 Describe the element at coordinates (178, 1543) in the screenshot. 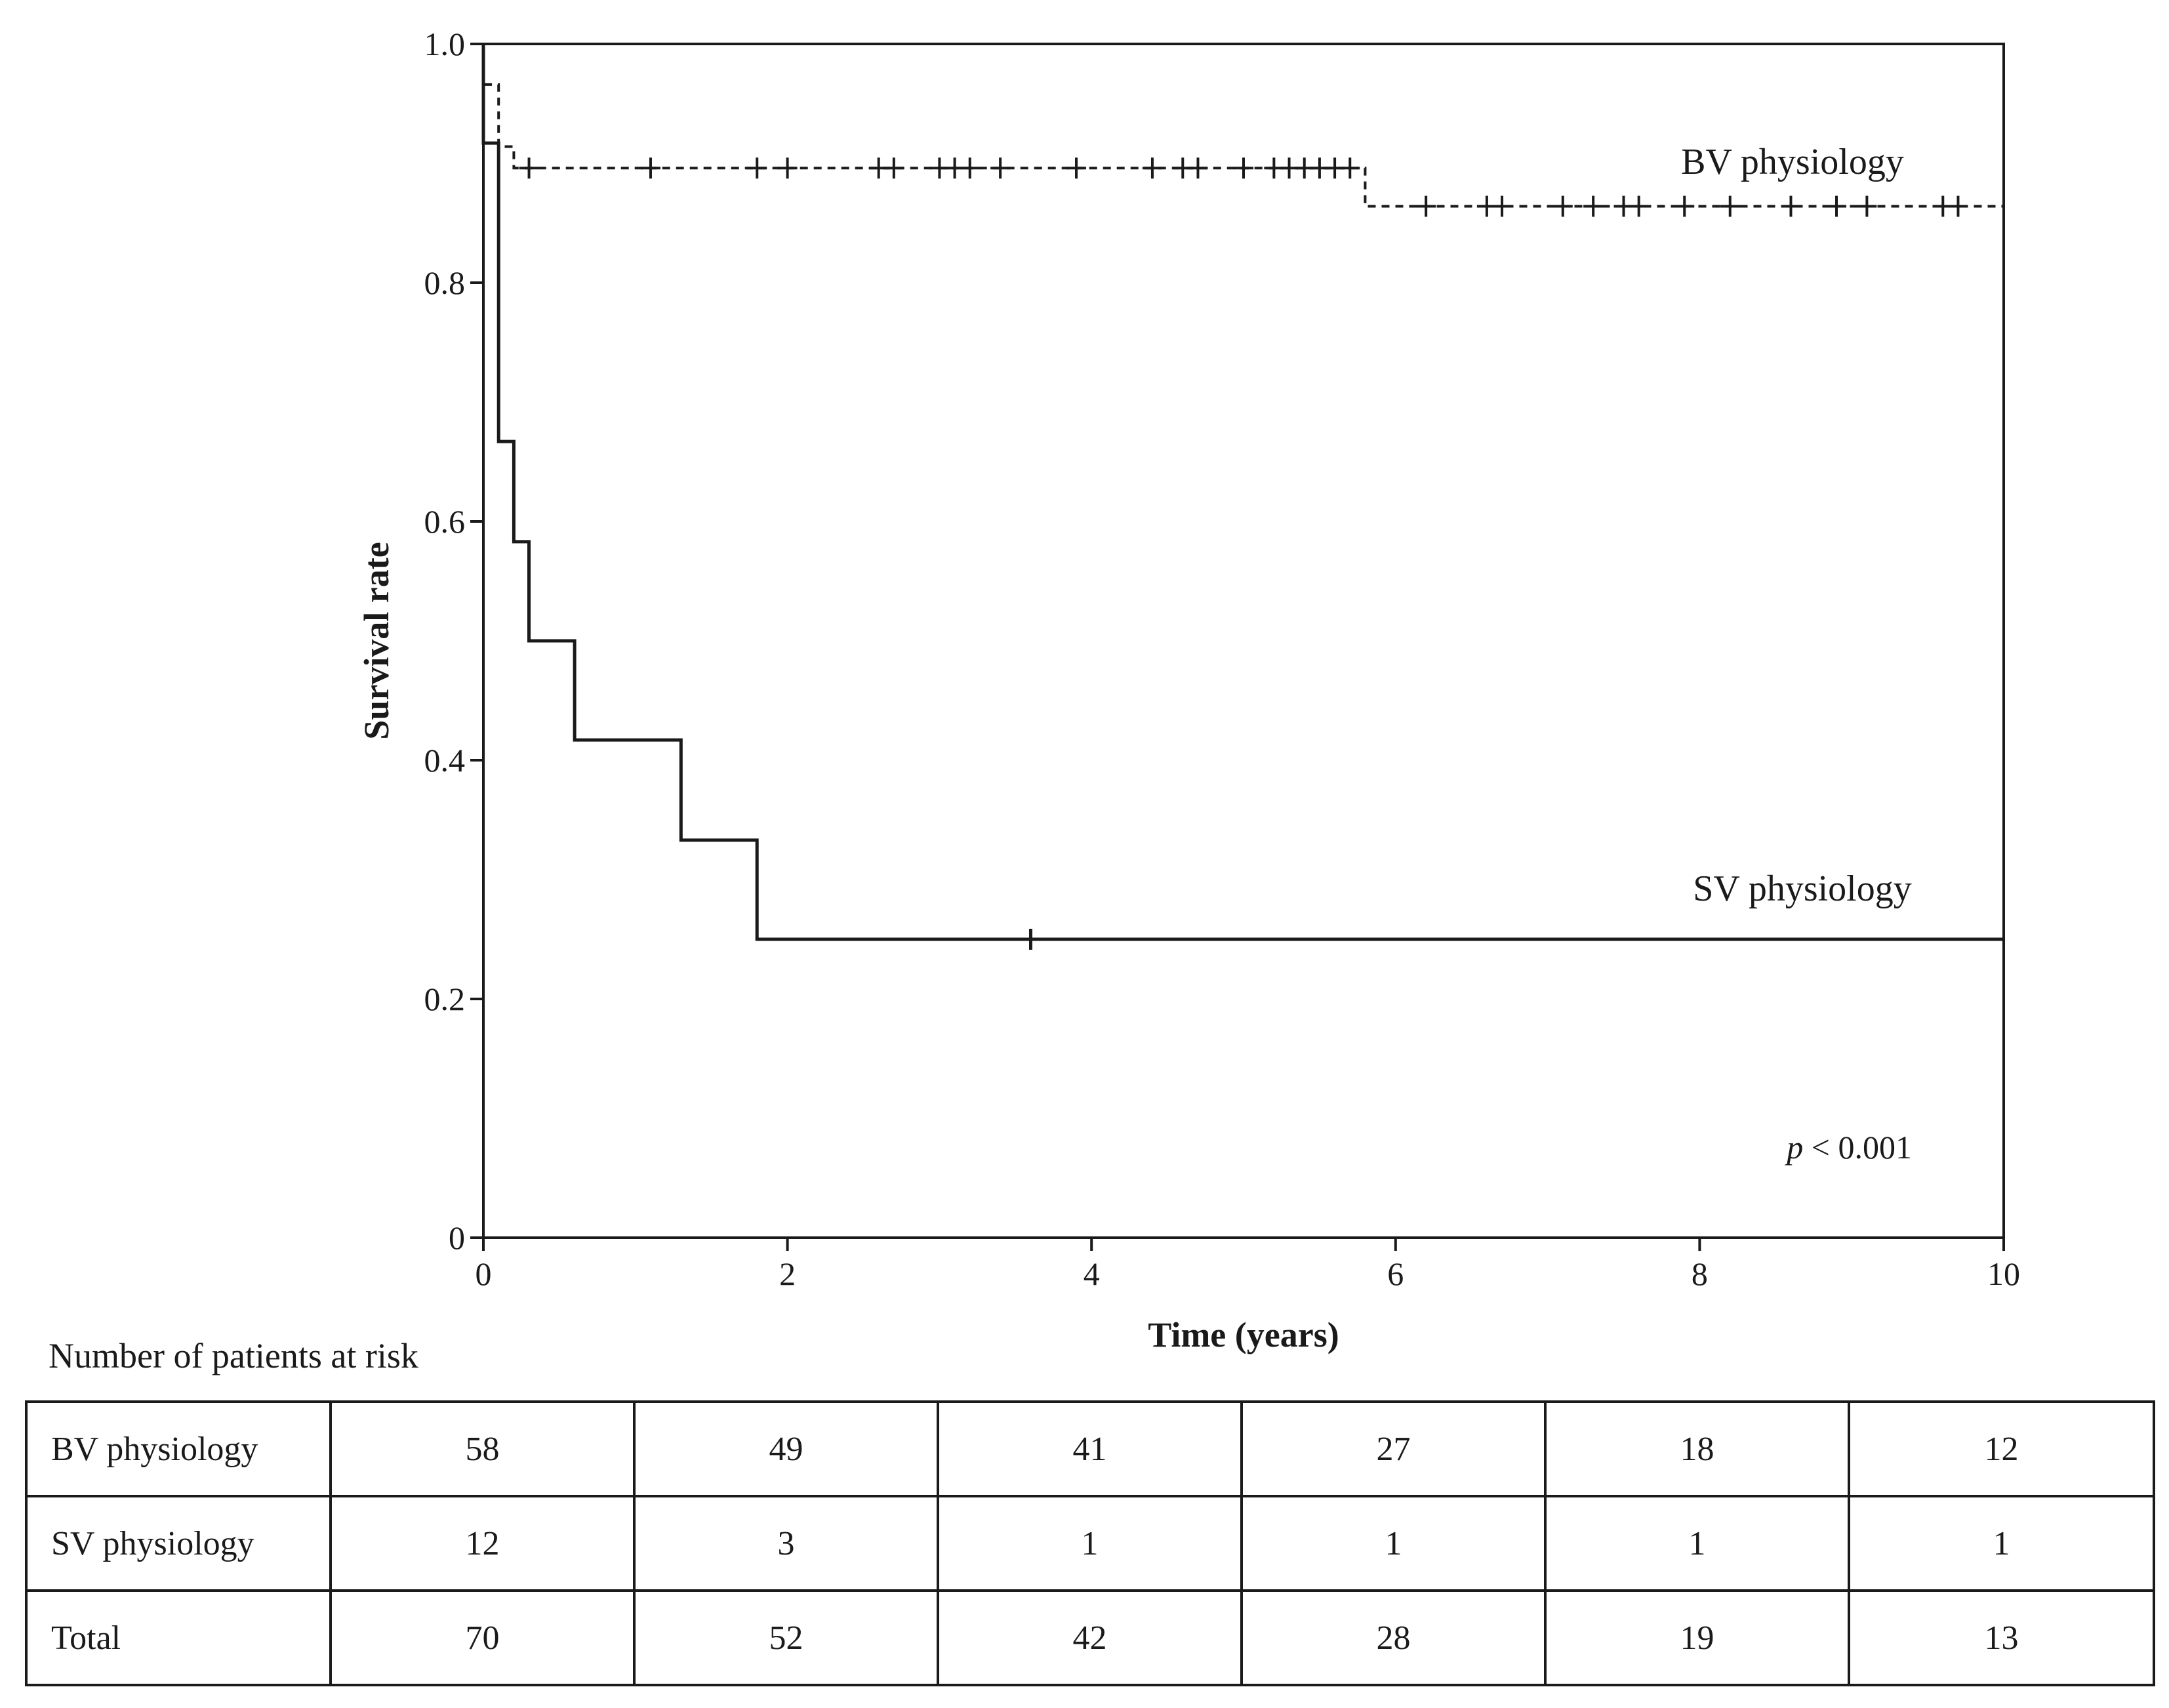

I see `risk-row-label: SV physiology` at that location.